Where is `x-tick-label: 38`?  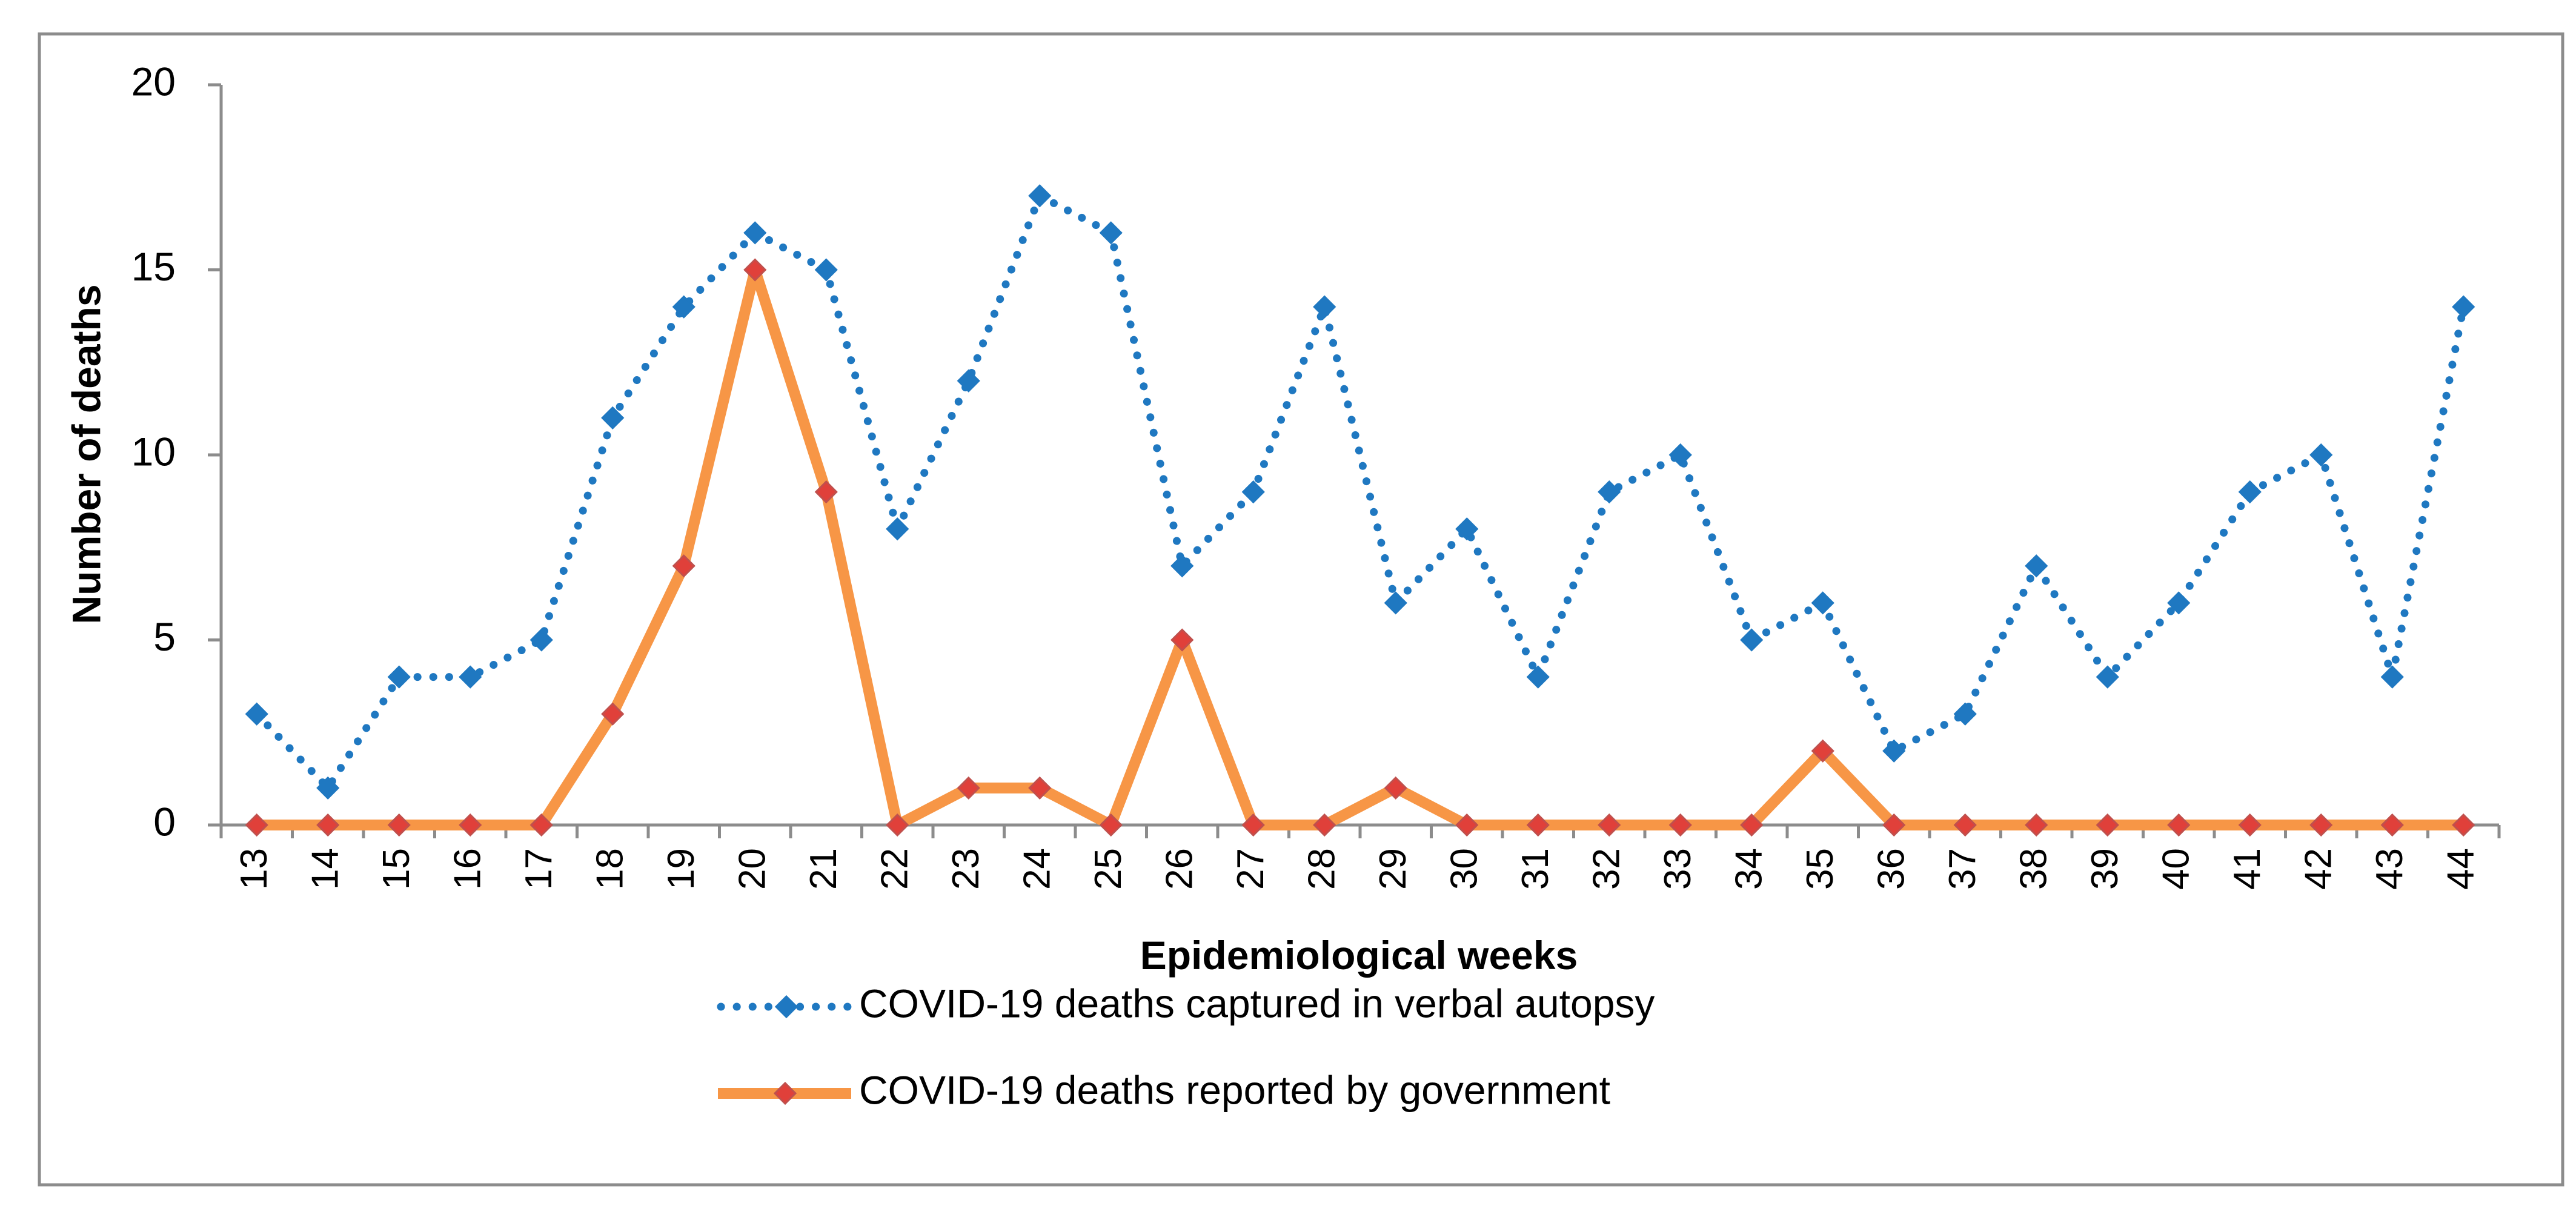 x-tick-label: 38 is located at coordinates (2034, 869).